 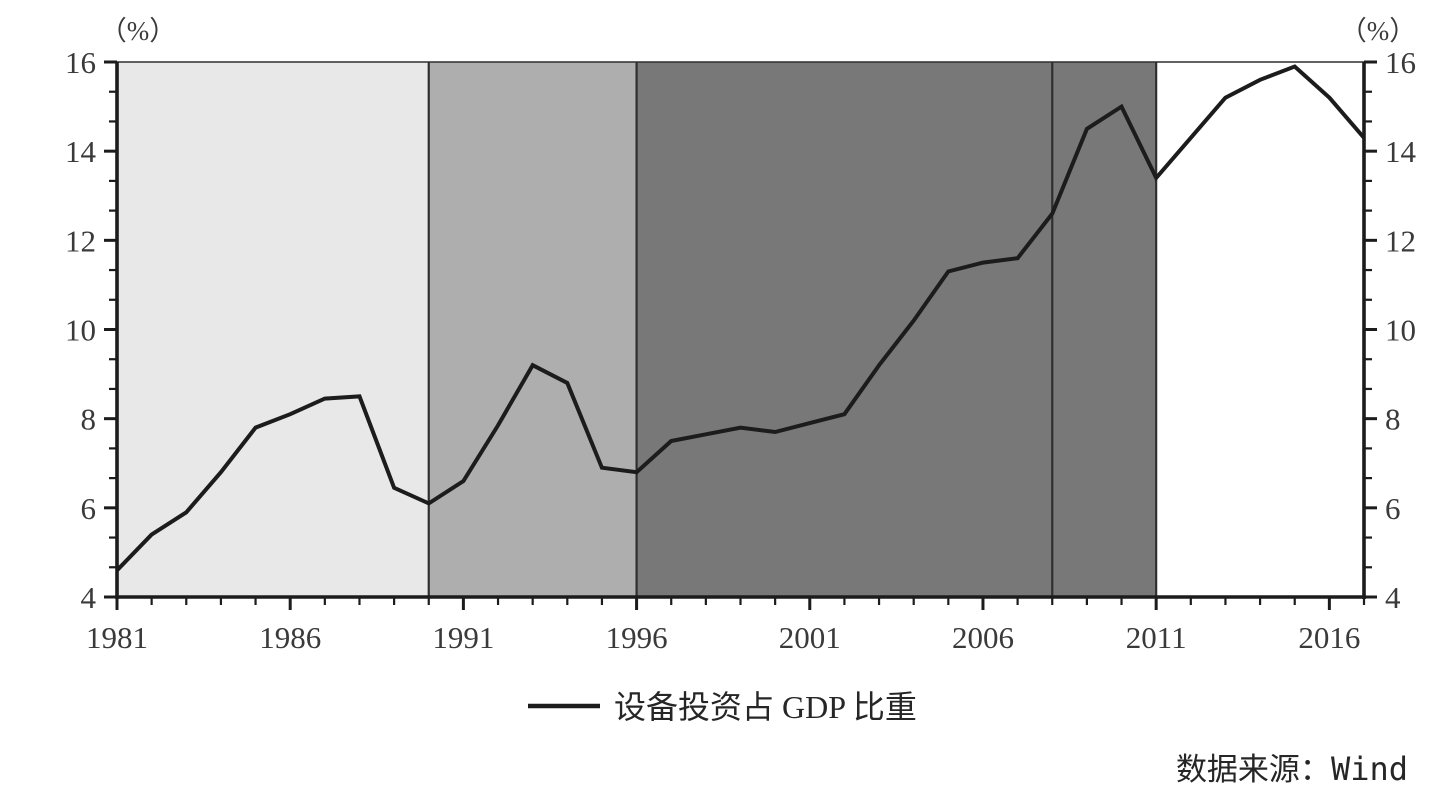 I want to click on y-axis-unit-label-left: （%）, so click(x=138, y=31).